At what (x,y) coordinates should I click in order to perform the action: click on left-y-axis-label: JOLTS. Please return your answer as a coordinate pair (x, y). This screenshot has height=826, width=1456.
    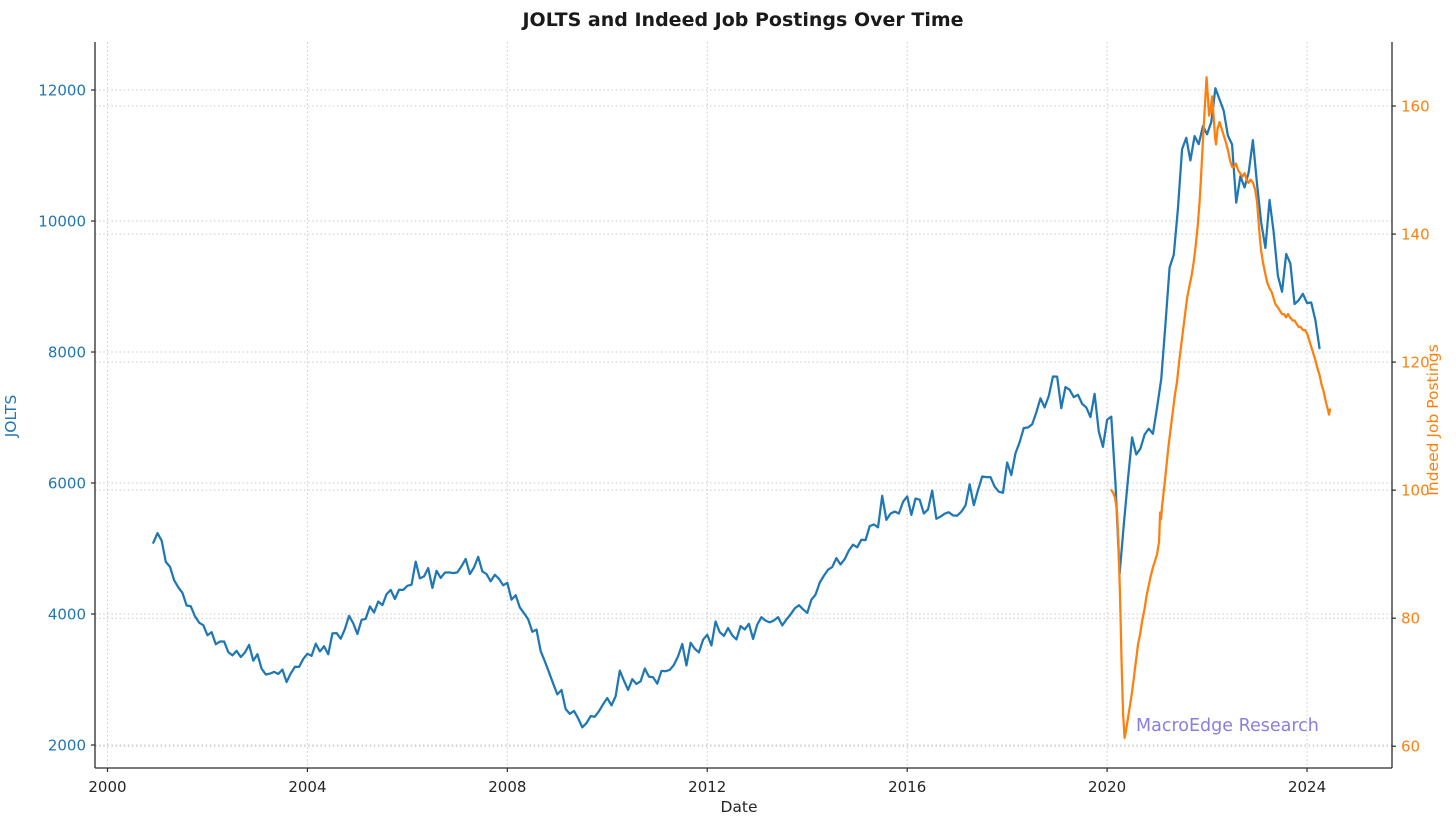
    Looking at the image, I should click on (11, 417).